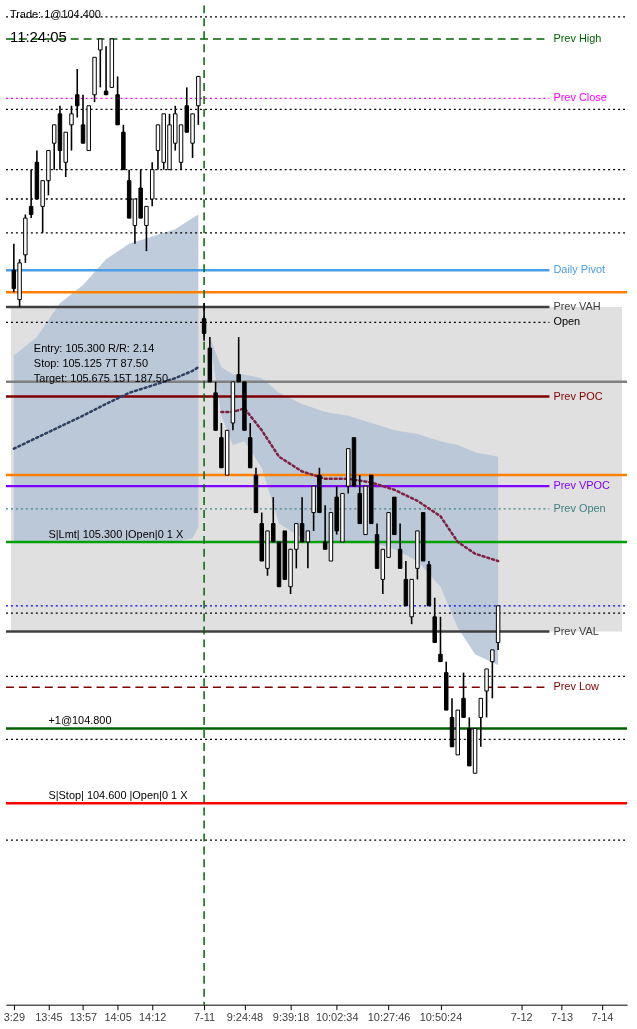  I want to click on x-tick-label: 7-12, so click(521, 1017).